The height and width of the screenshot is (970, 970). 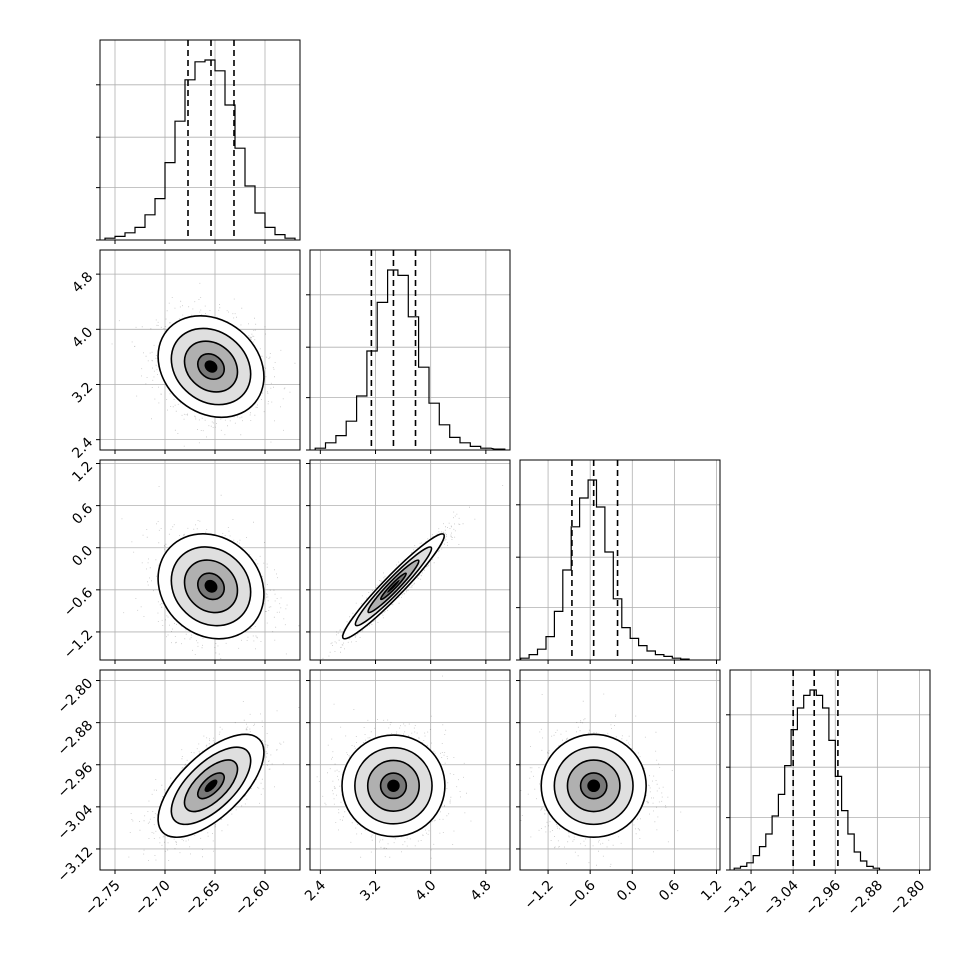 What do you see at coordinates (82, 514) in the screenshot?
I see `y-tick-label: 0.6` at bounding box center [82, 514].